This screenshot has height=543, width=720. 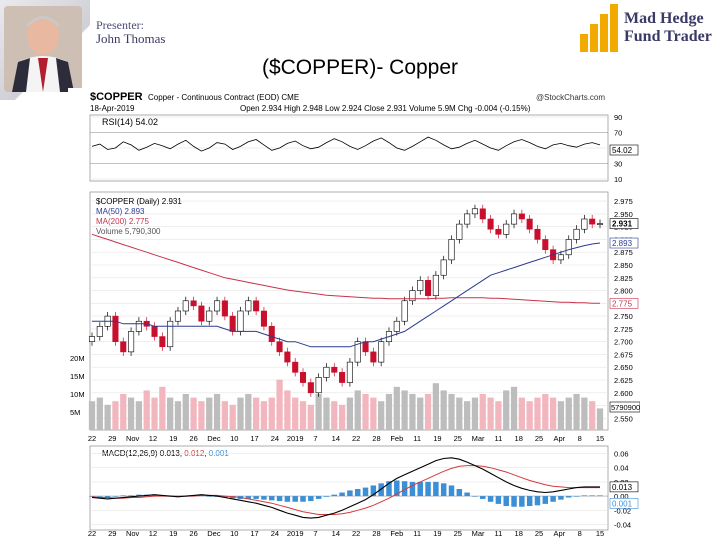 What do you see at coordinates (623, 418) in the screenshot?
I see `price-tick-label: 2.550` at bounding box center [623, 418].